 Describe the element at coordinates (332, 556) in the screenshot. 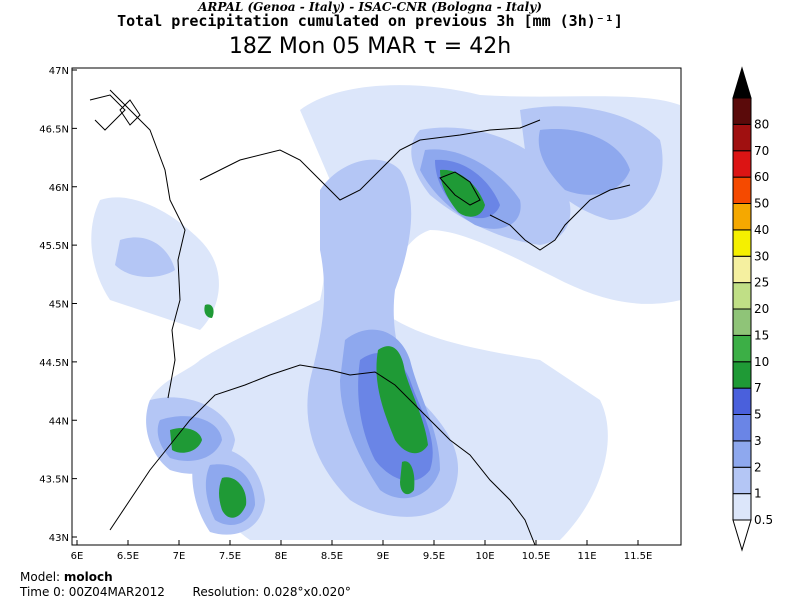

I see `lon-tick-label: 8.5E` at that location.